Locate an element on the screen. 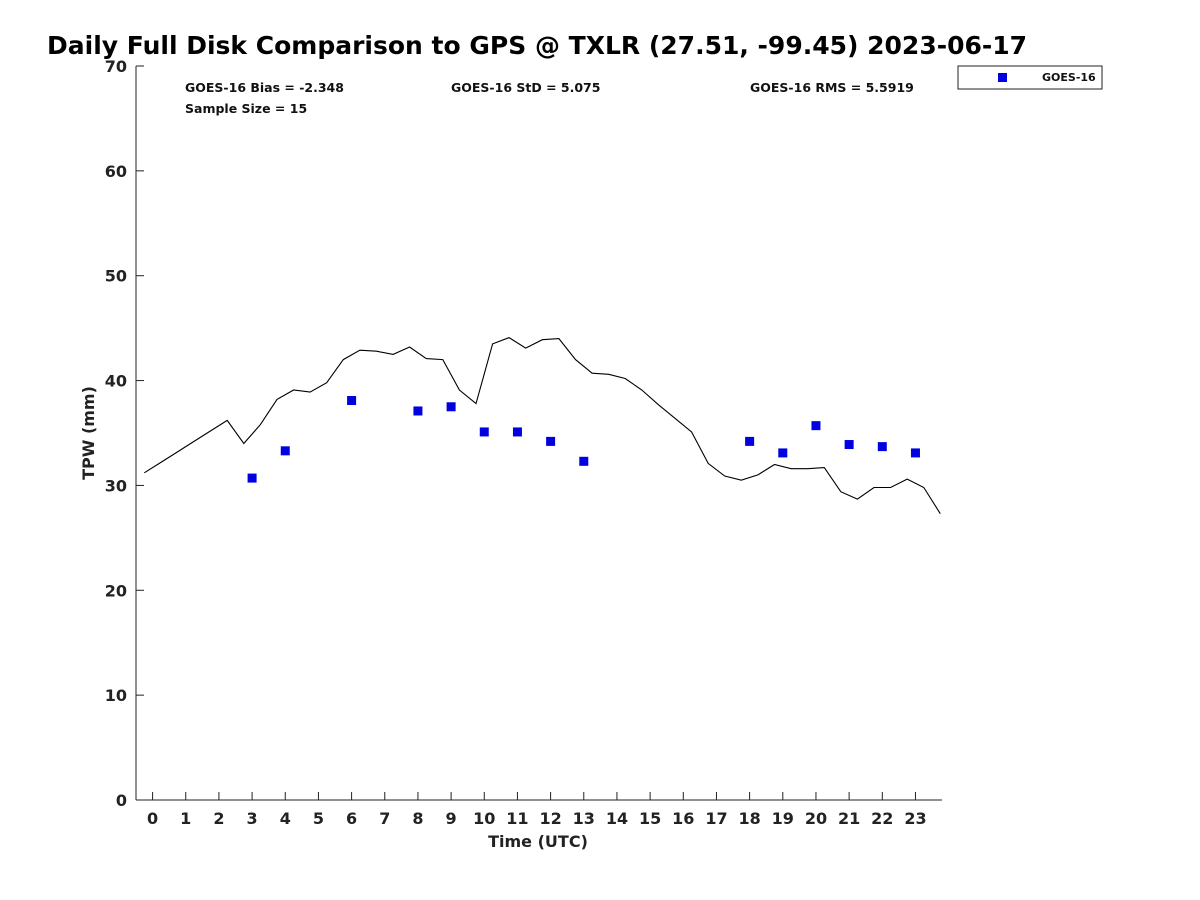 The width and height of the screenshot is (1200, 900). legend: GOES-16 is located at coordinates (1030, 77).